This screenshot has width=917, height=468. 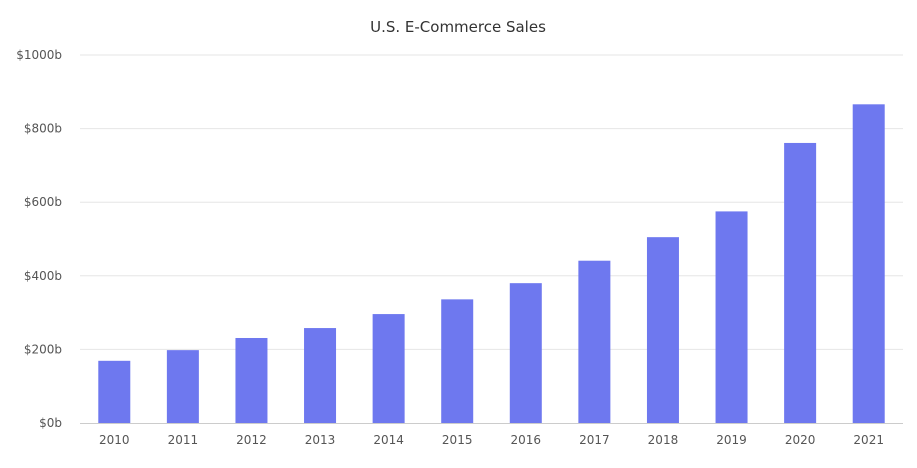 What do you see at coordinates (388, 440) in the screenshot?
I see `x-tick-label: 2014` at bounding box center [388, 440].